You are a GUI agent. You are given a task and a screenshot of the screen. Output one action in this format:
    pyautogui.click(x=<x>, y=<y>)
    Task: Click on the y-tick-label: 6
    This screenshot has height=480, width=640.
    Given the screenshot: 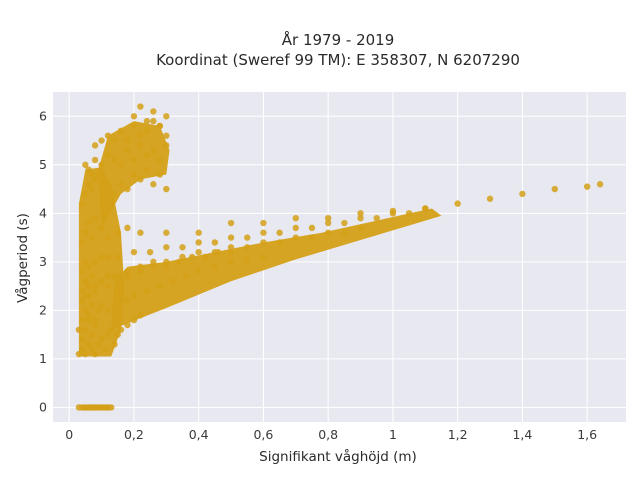 What is the action you would take?
    pyautogui.click(x=43, y=115)
    